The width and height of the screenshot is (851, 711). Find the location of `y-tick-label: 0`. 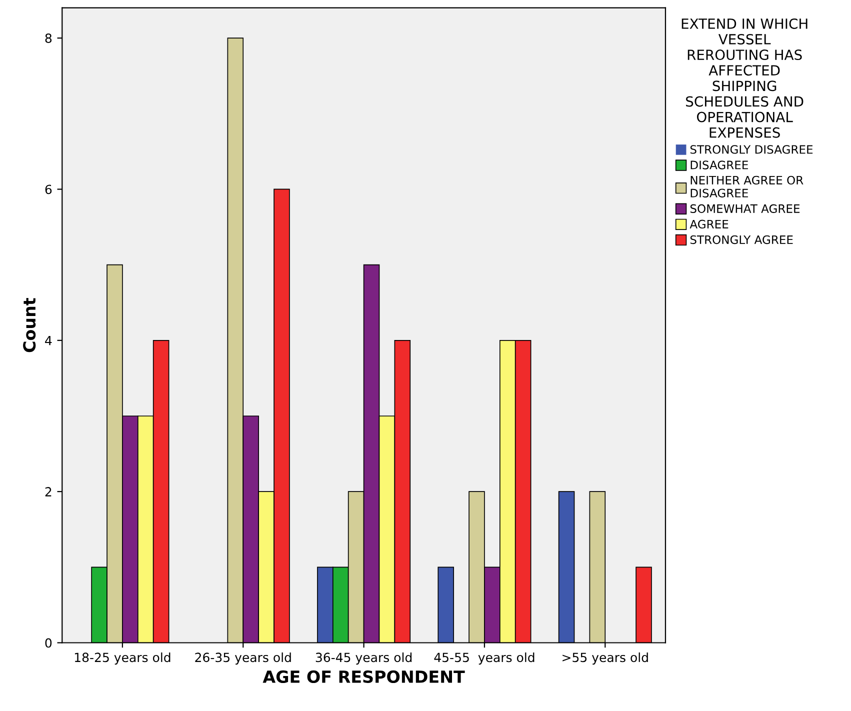

y-tick-label: 0 is located at coordinates (48, 643).